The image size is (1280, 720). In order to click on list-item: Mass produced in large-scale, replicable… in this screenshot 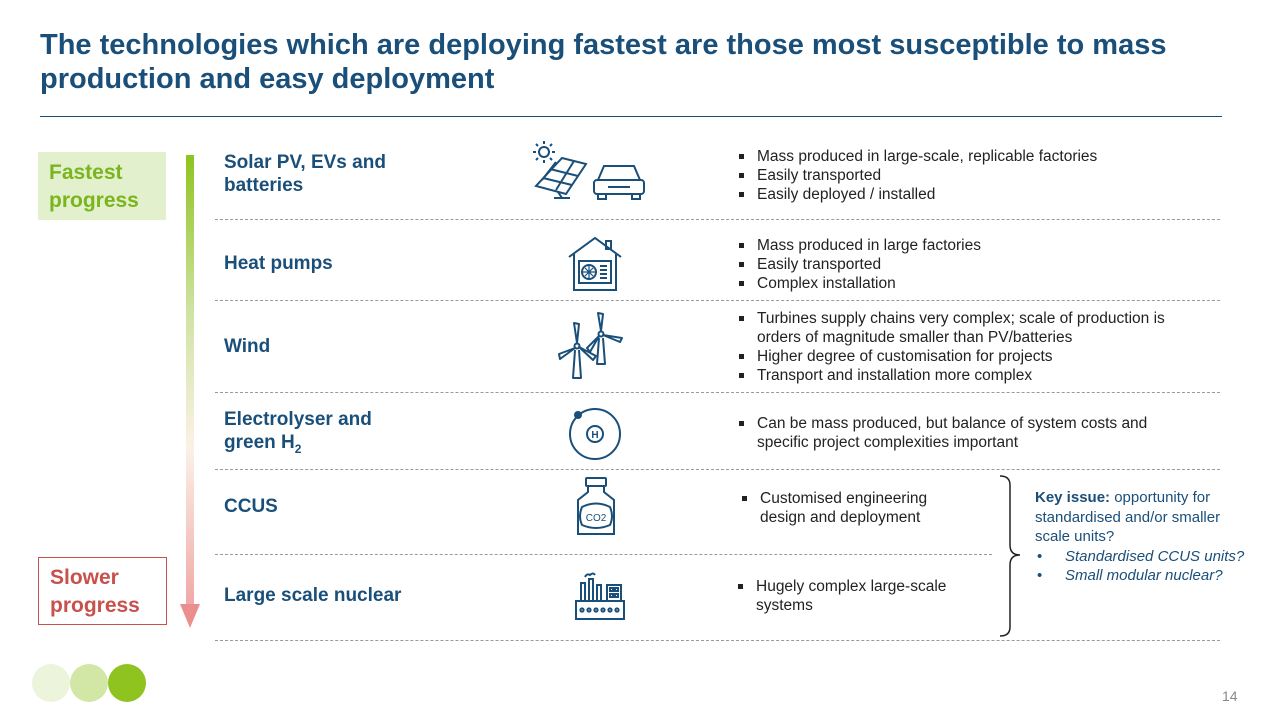, I will do `click(966, 156)`.